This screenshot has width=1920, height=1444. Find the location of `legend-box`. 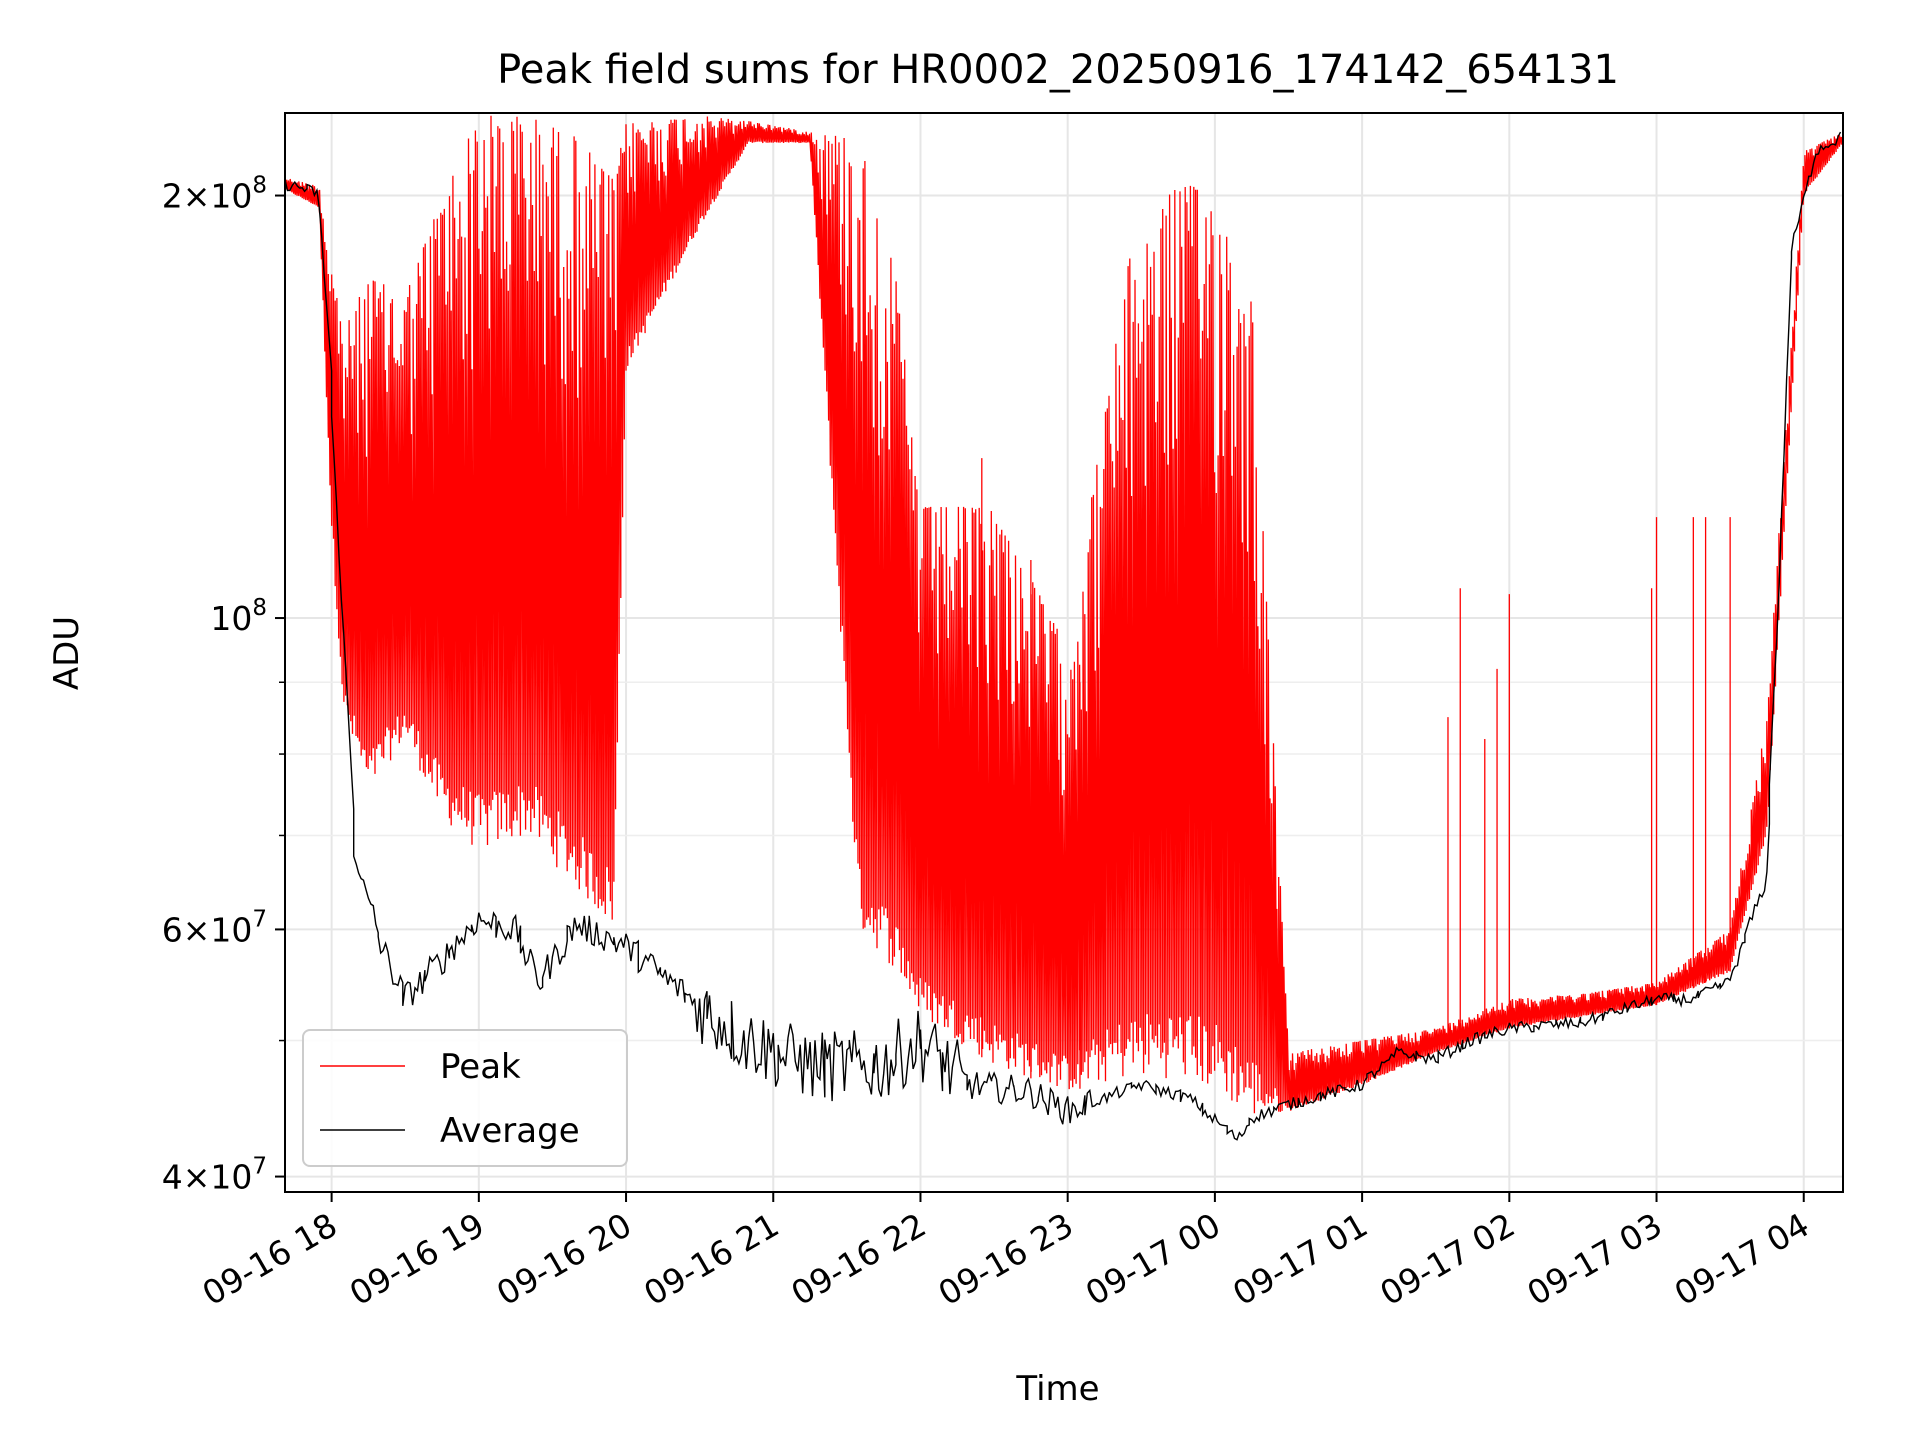

legend-box is located at coordinates (465, 1098).